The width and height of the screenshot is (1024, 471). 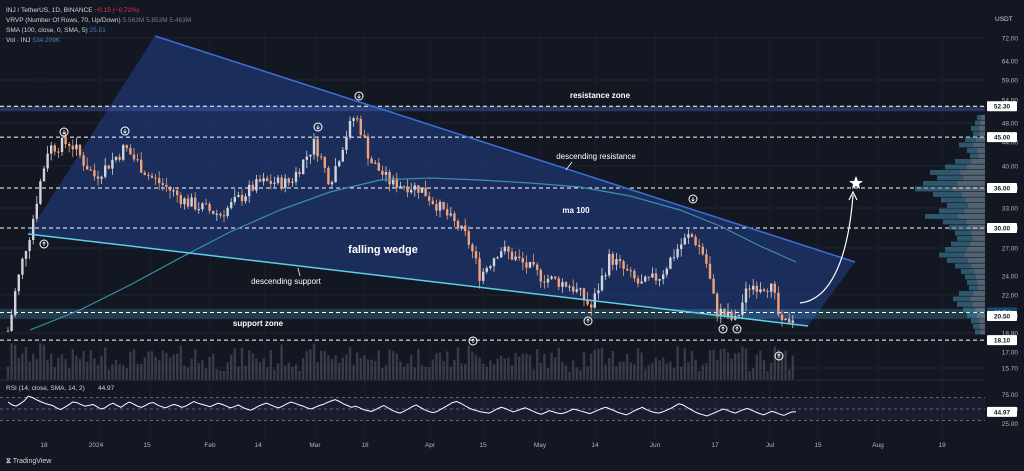 What do you see at coordinates (1010, 101) in the screenshot?
I see `price-tick-label: 54.00` at bounding box center [1010, 101].